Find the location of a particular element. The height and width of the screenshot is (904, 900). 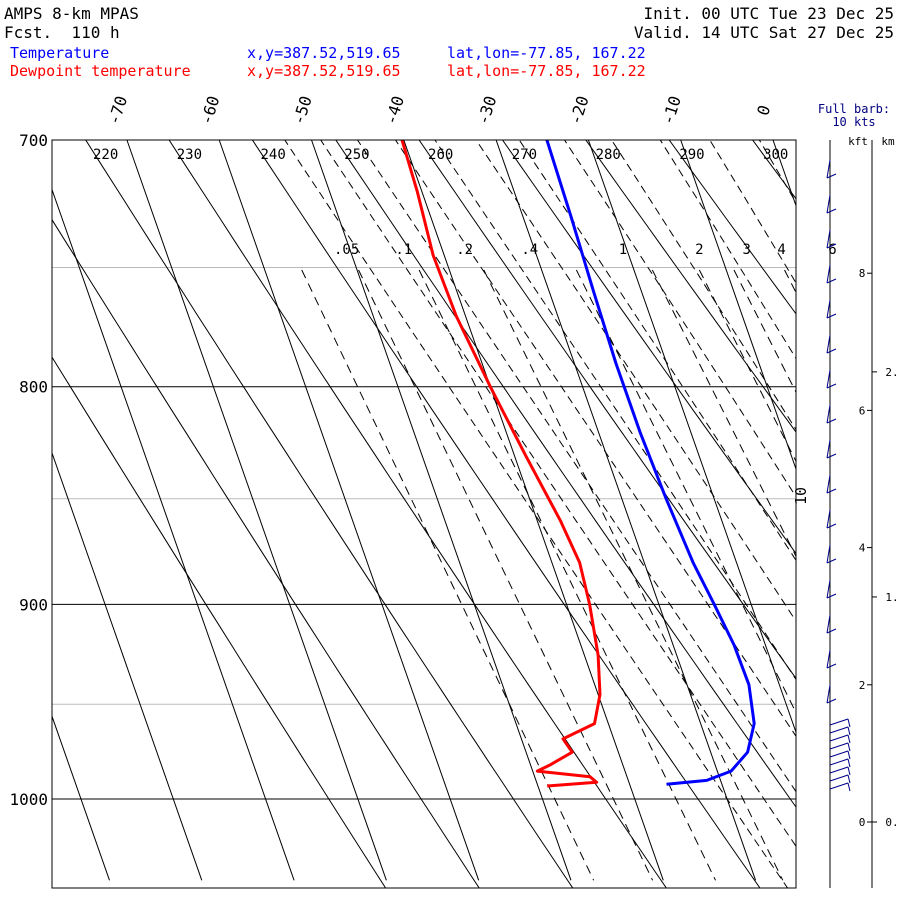

kft-tick-label: 4 is located at coordinates (862, 548).